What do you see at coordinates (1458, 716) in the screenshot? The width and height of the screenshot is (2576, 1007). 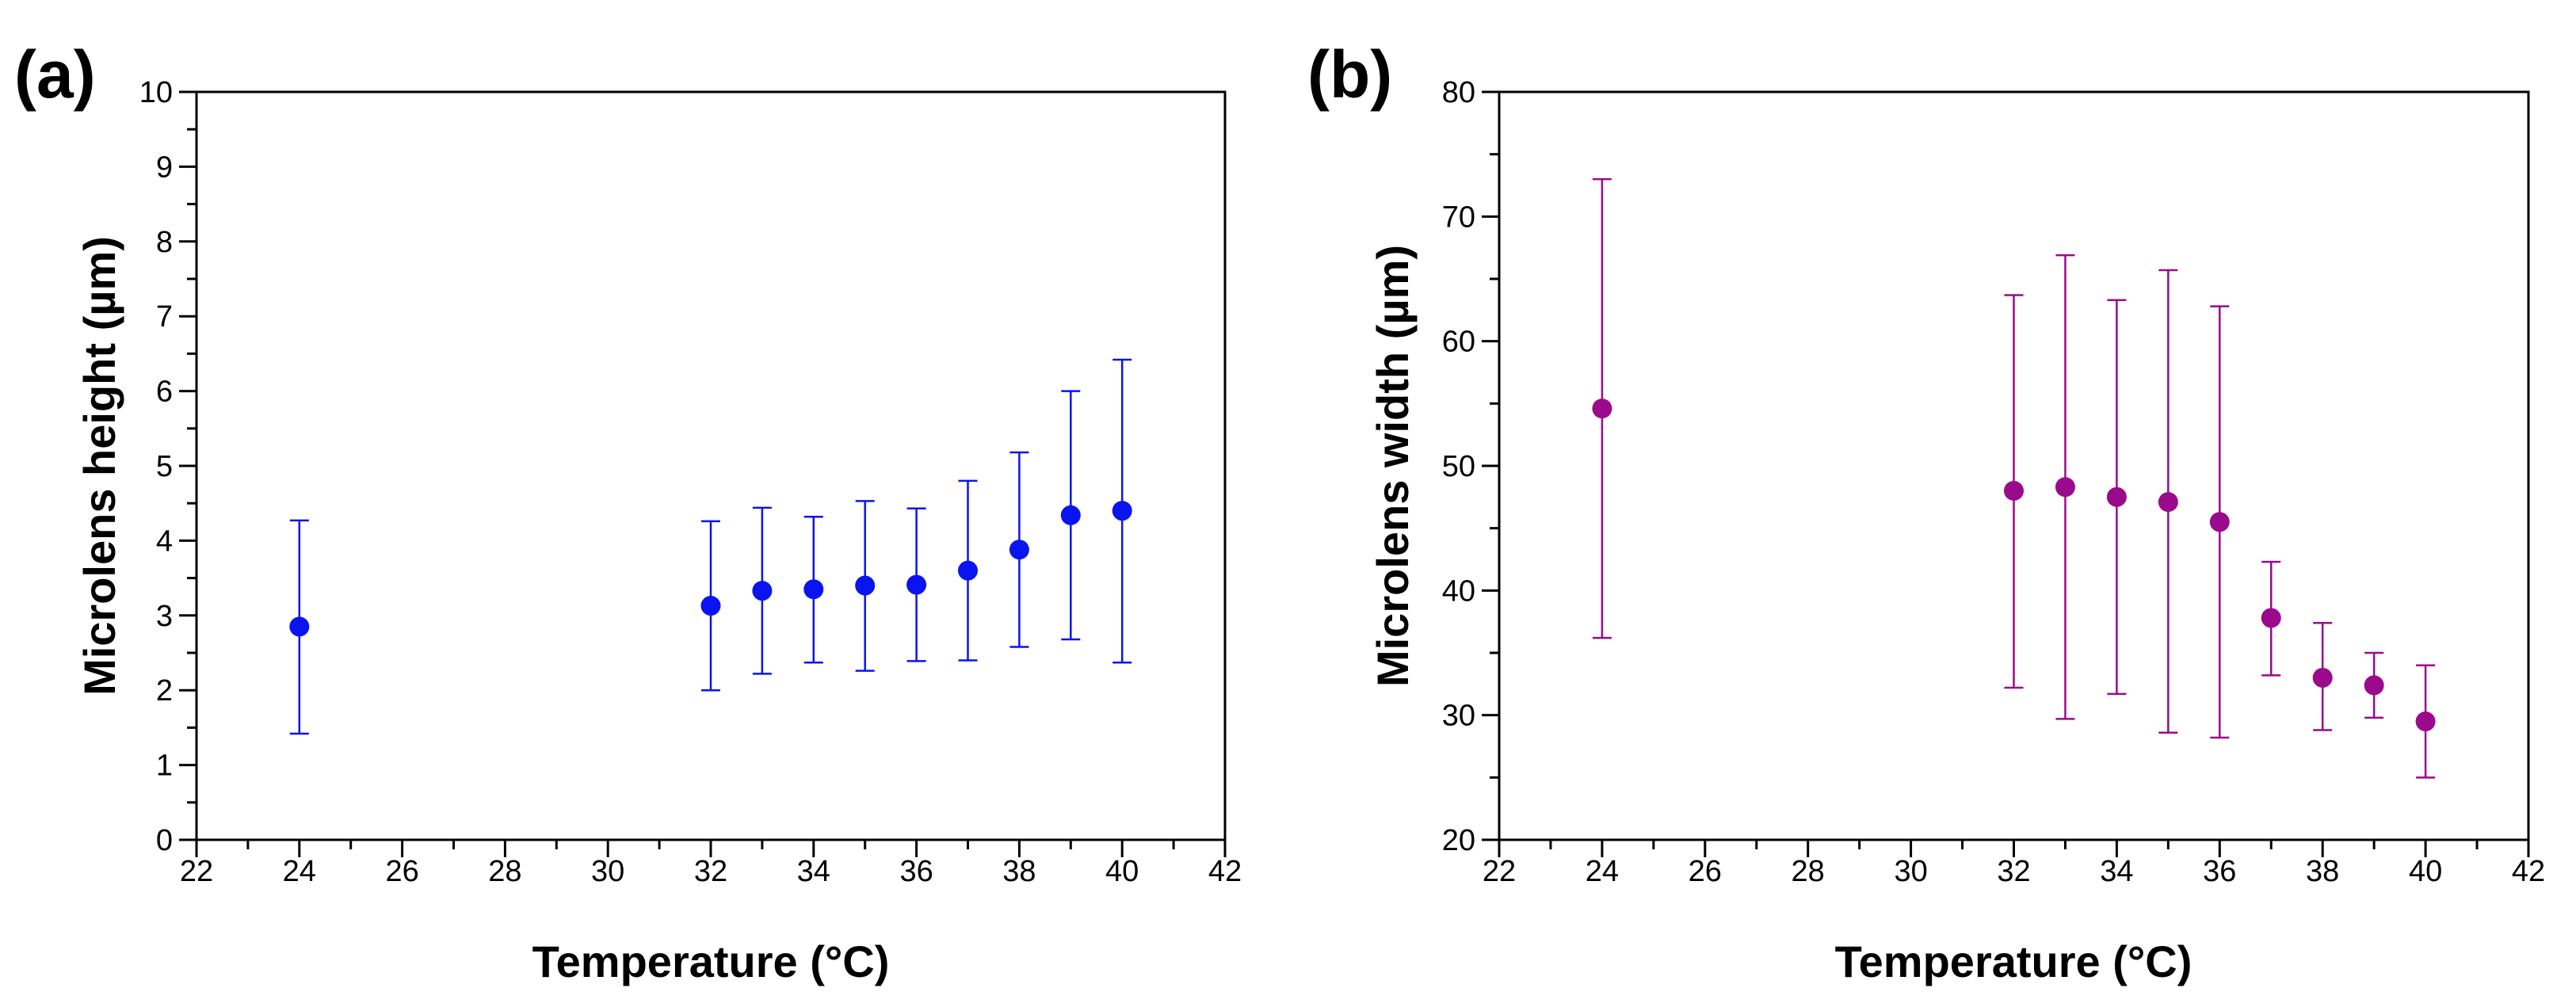 I see `y-tick-label: 30` at bounding box center [1458, 716].